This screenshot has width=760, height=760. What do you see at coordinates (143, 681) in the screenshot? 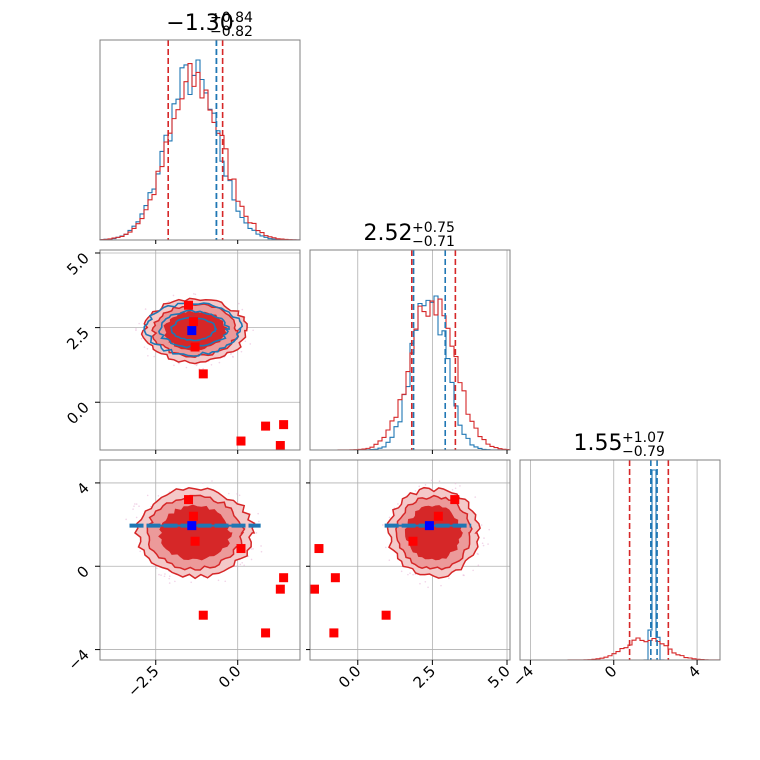
I see `x-tick-label: −2.5` at bounding box center [143, 681].